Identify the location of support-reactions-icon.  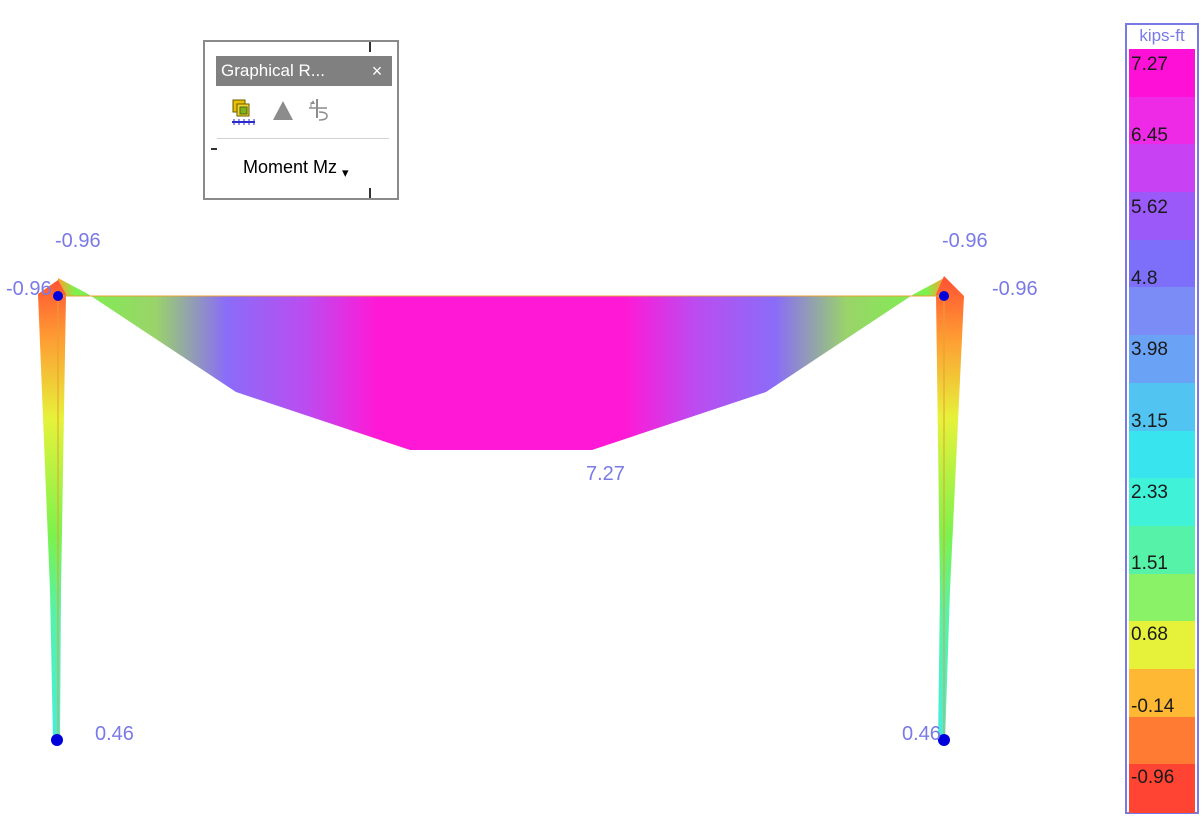
(319, 111).